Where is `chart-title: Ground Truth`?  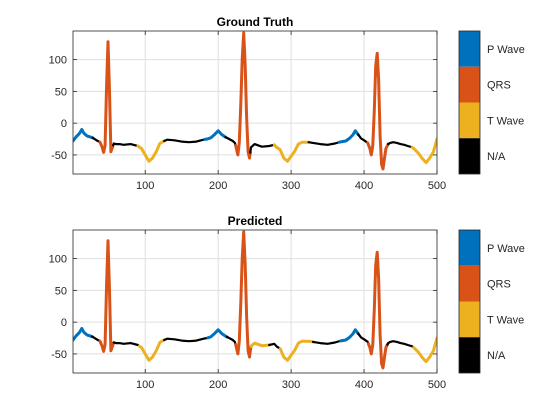 chart-title: Ground Truth is located at coordinates (255, 22).